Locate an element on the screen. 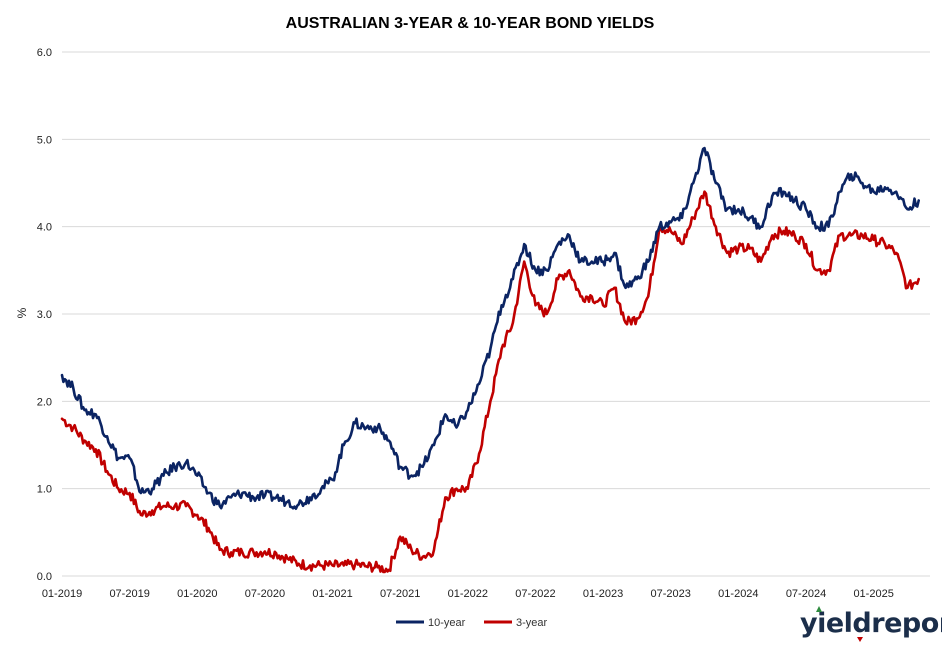  chart-title: AUSTRALIAN 3-YEAR & 10-YEAR BOND YIELDS is located at coordinates (470, 23).